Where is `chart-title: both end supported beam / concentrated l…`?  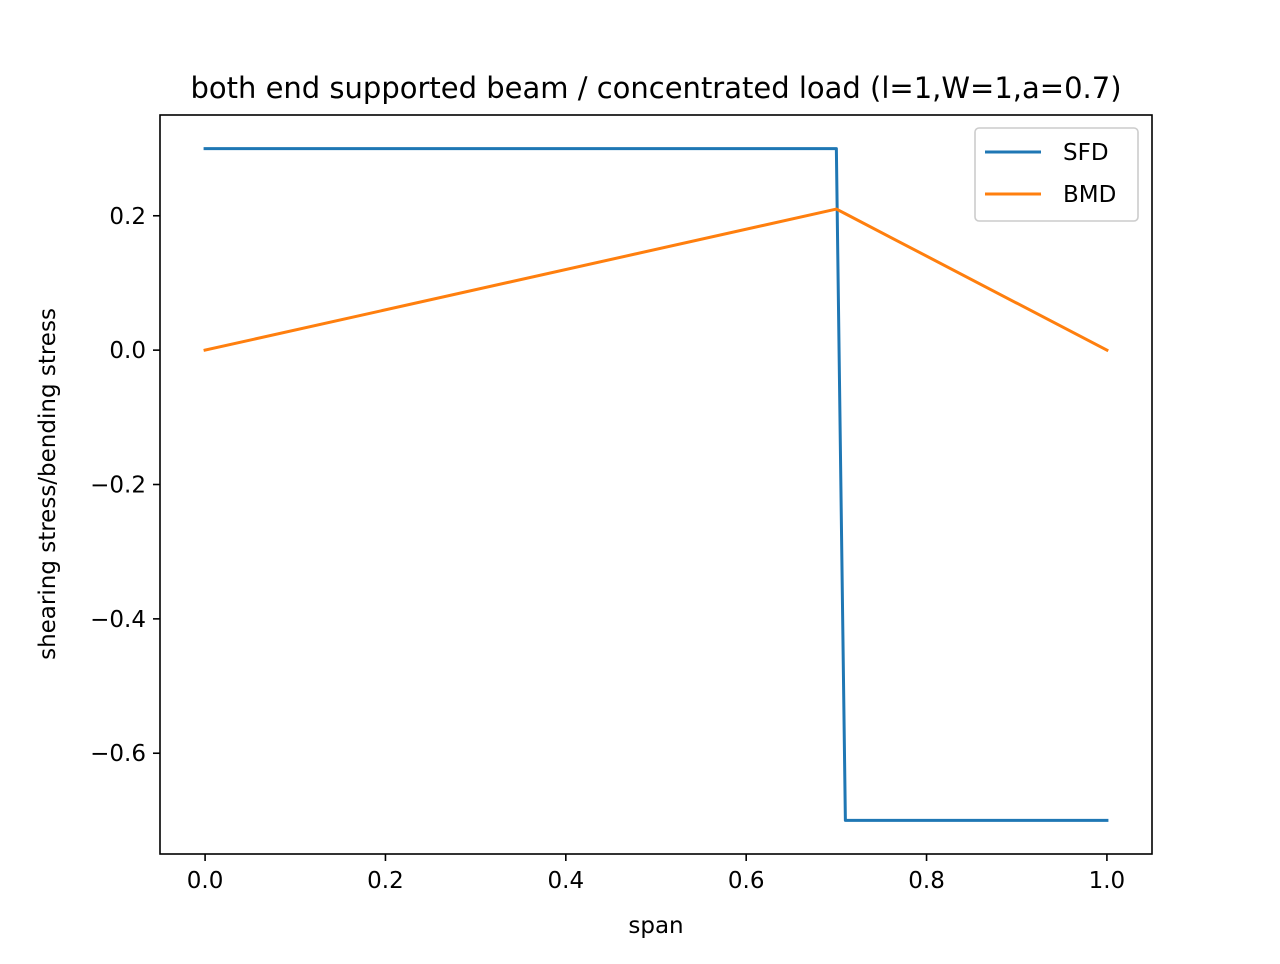
chart-title: both end supported beam / concentrated l… is located at coordinates (655, 88).